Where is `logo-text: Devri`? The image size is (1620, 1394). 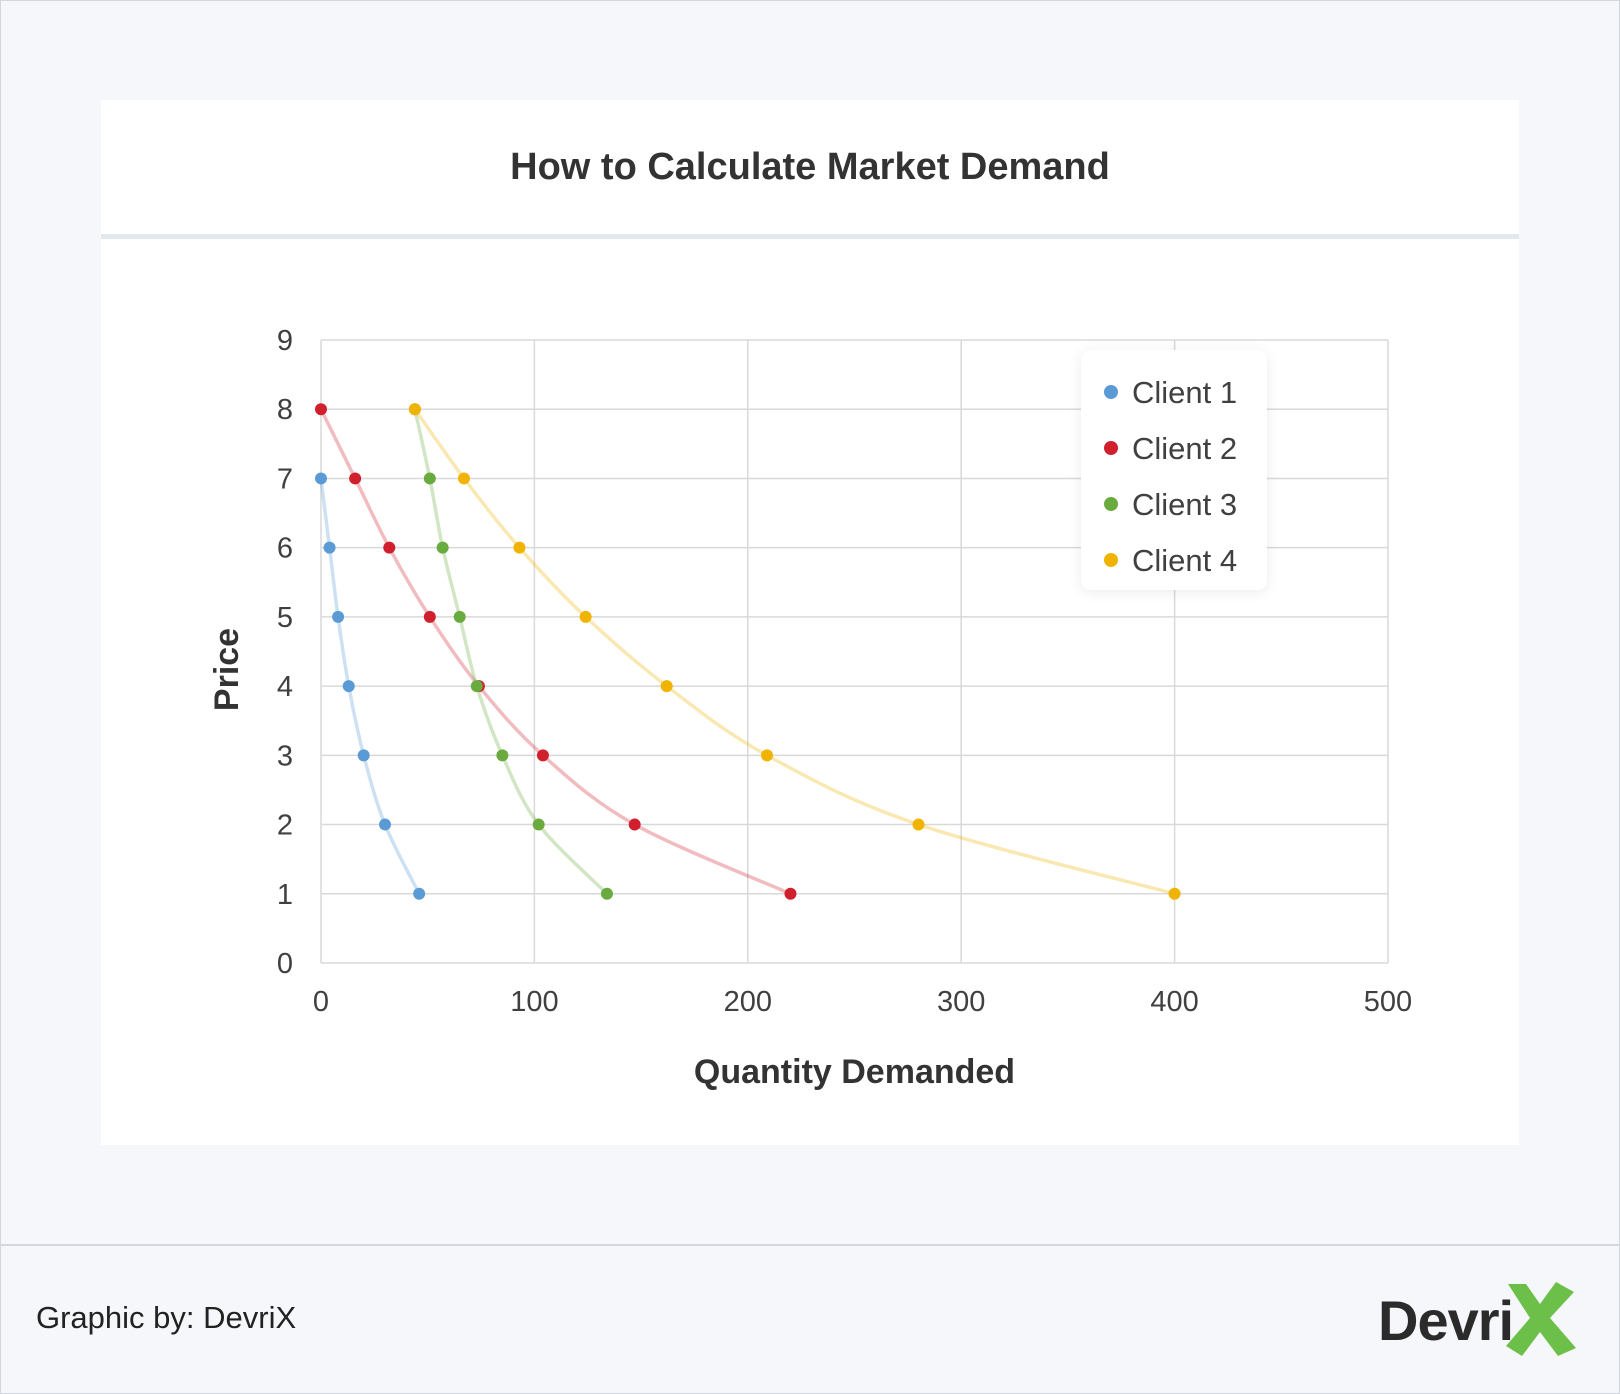
logo-text: Devri is located at coordinates (1446, 1320).